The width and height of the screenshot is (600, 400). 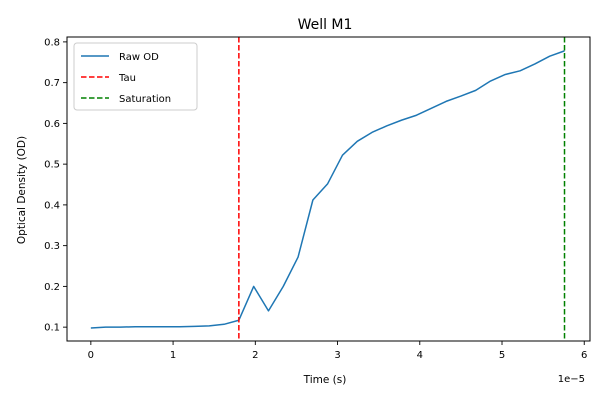 I want to click on x-tick-label: 1, so click(x=173, y=355).